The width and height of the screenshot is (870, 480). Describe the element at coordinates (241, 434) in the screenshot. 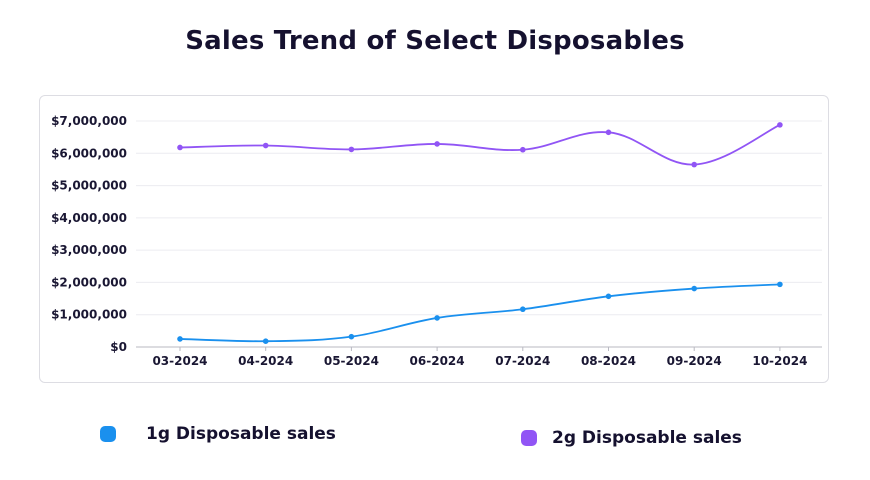

I see `legend-label-1g: 1g Disposable sales` at that location.